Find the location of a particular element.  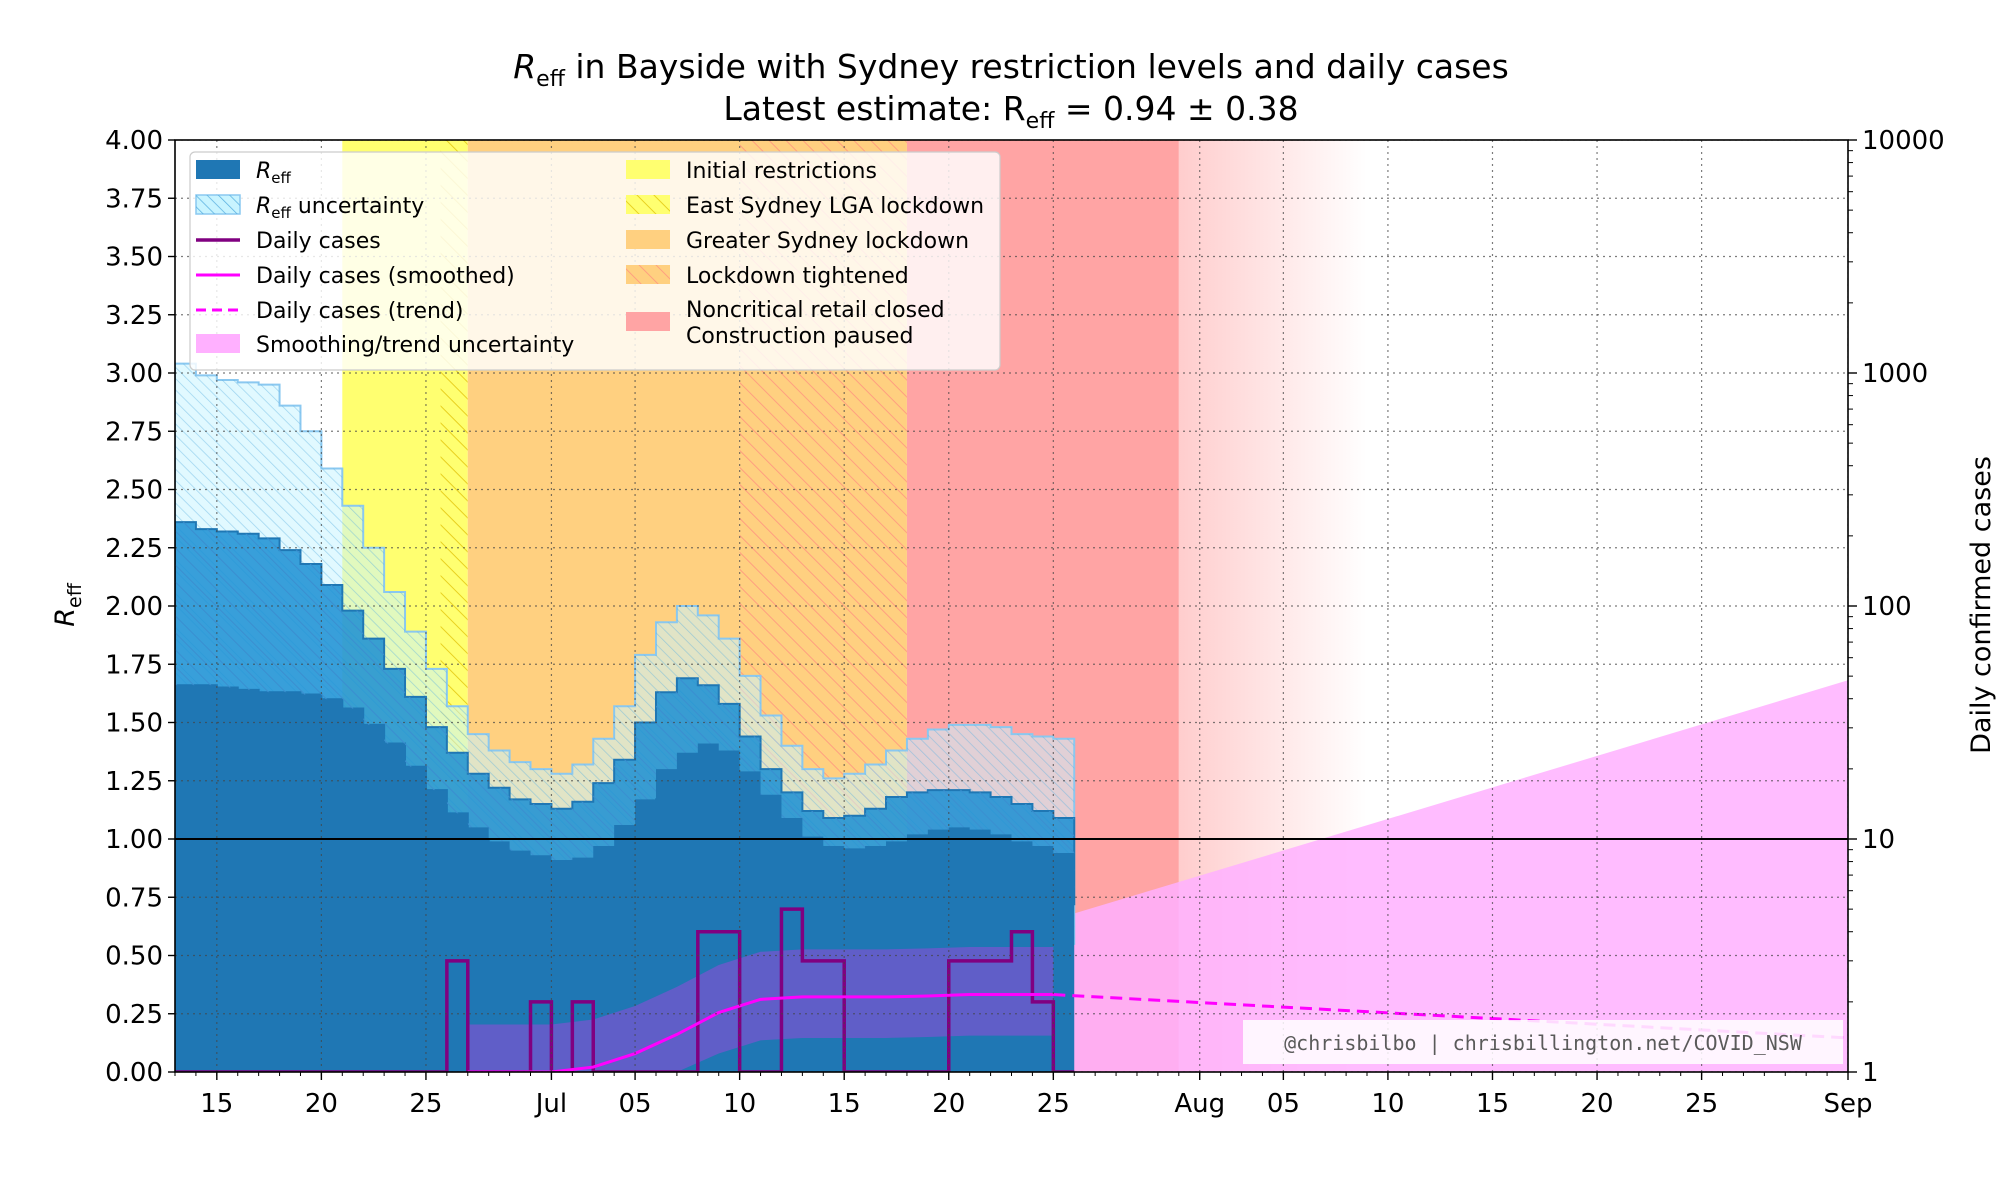

y-tick-label-right-4: 10000 is located at coordinates (1903, 141).